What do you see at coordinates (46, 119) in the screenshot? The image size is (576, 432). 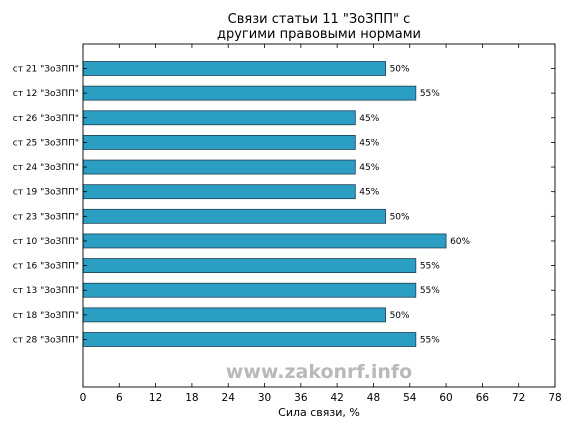 I see `category-label: ст 26 "ЗоЗПП"` at bounding box center [46, 119].